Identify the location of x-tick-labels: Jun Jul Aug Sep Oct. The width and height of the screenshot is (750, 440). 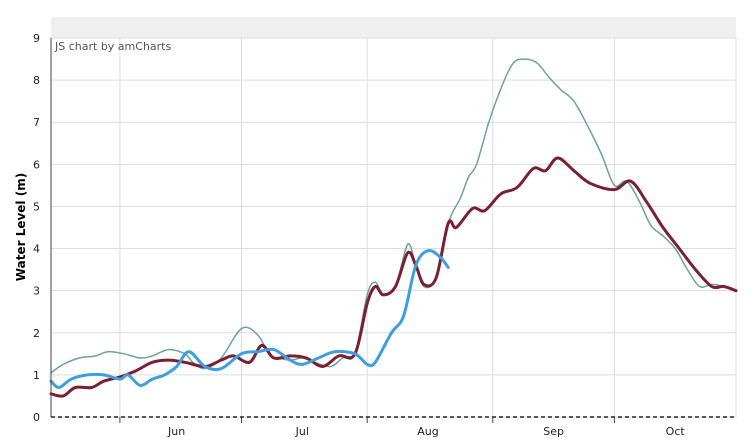
(426, 431).